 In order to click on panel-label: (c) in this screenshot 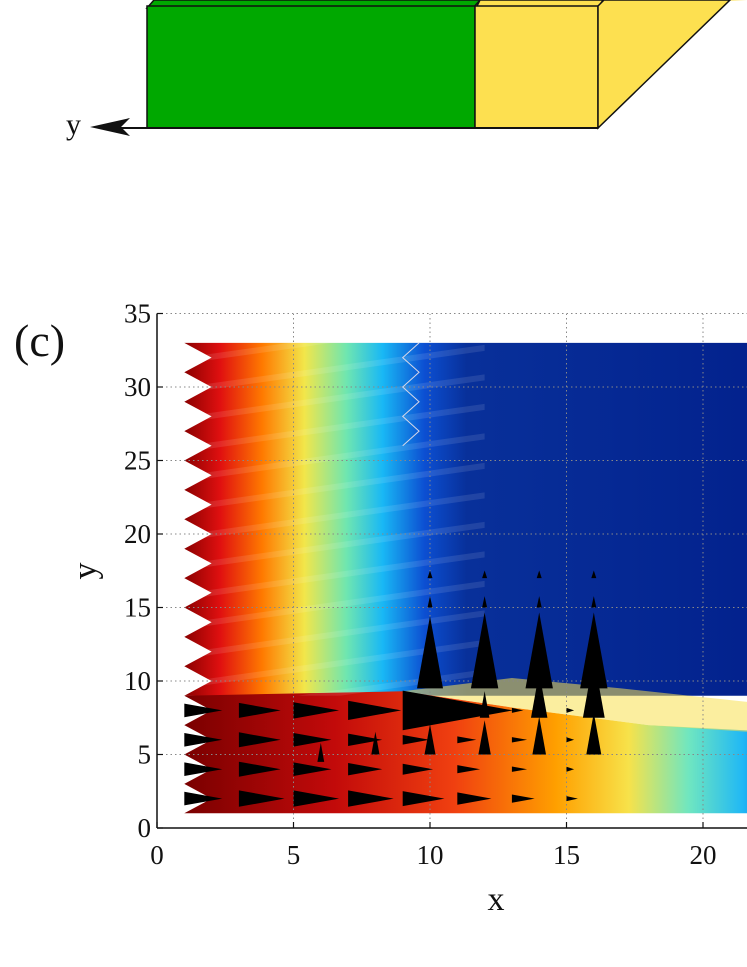, I will do `click(39, 340)`.